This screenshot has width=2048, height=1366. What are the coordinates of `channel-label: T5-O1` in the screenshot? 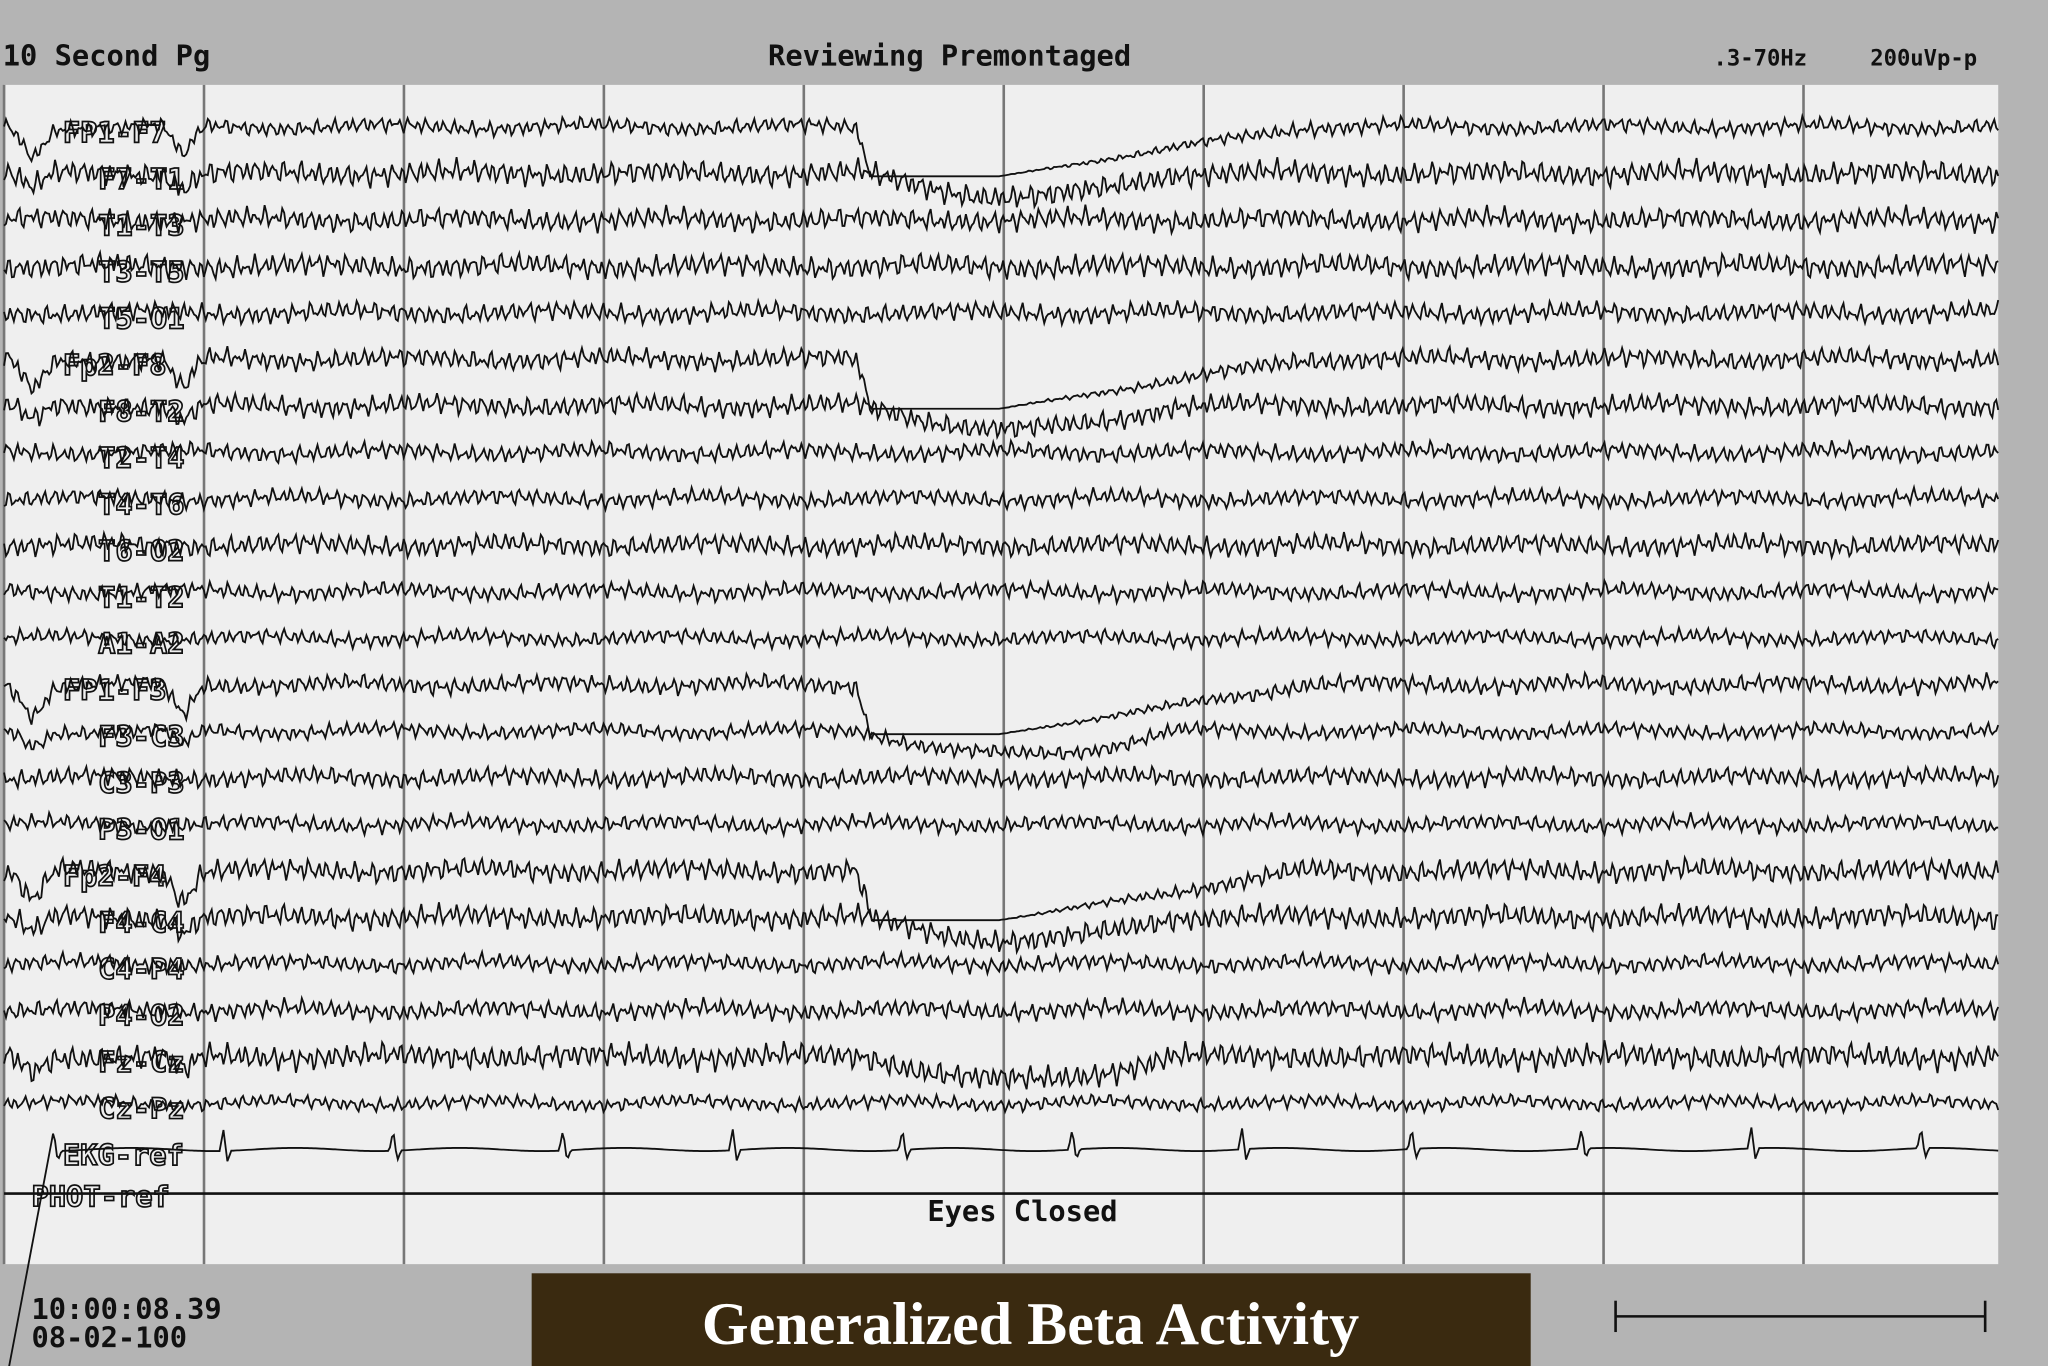 It's located at (141, 318).